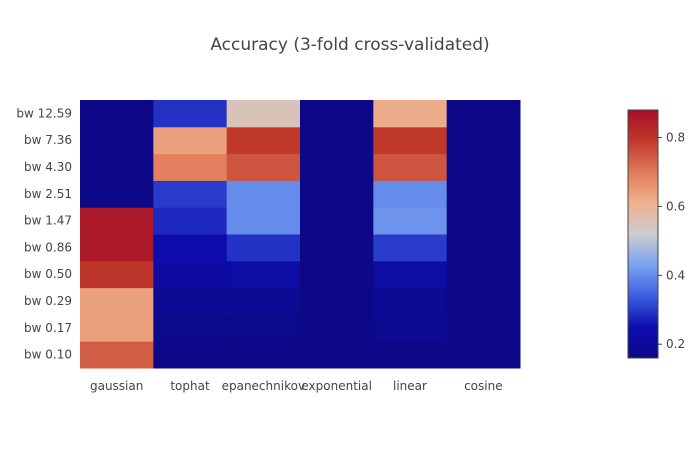  What do you see at coordinates (675, 344) in the screenshot?
I see `colorbar-tick-label: 0.2` at bounding box center [675, 344].